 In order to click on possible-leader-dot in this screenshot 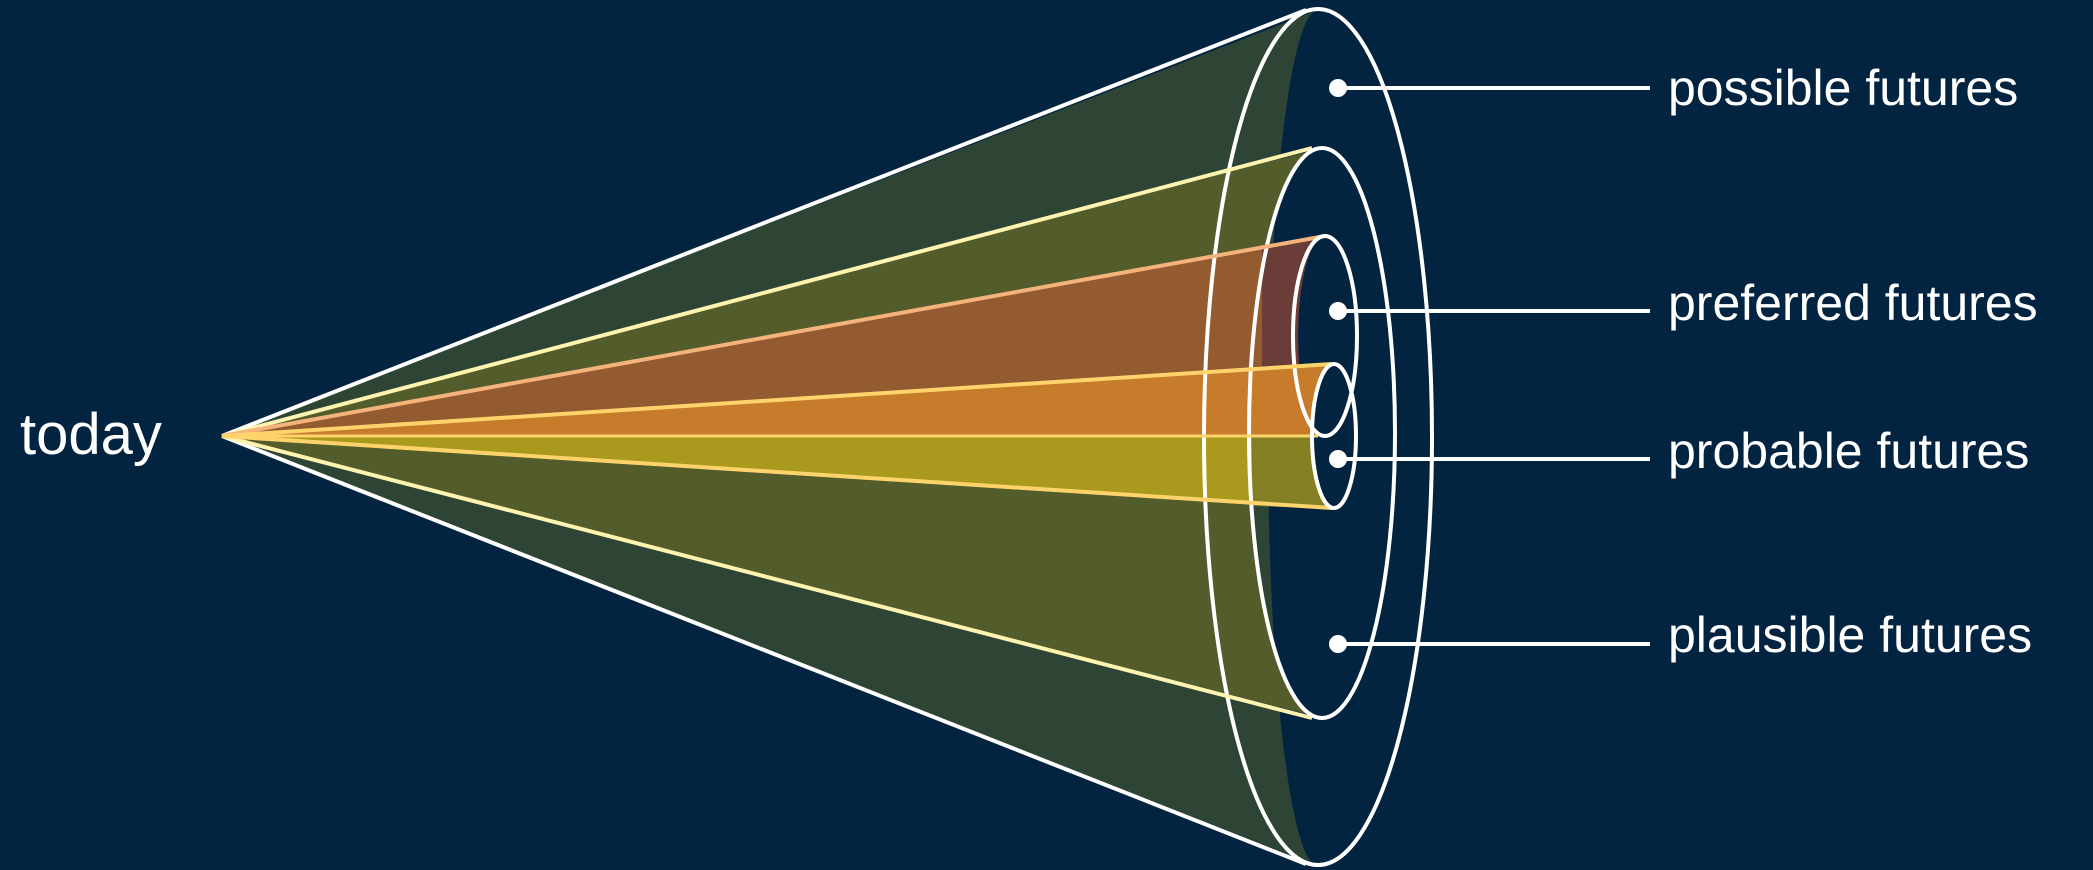, I will do `click(1338, 88)`.